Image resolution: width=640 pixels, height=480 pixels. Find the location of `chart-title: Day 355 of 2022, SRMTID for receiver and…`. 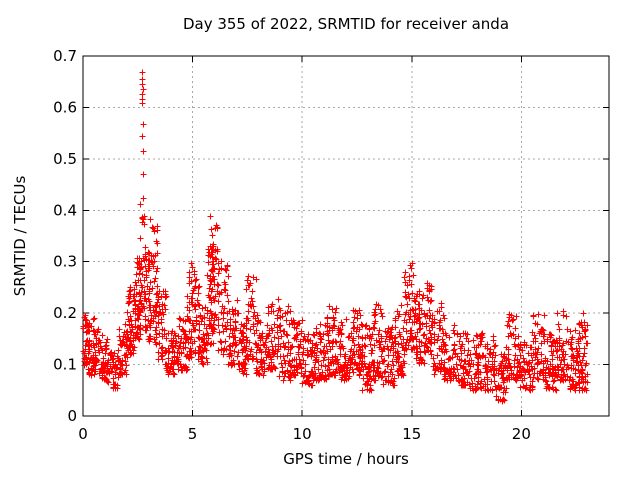

chart-title: Day 355 of 2022, SRMTID for receiver and… is located at coordinates (346, 24).